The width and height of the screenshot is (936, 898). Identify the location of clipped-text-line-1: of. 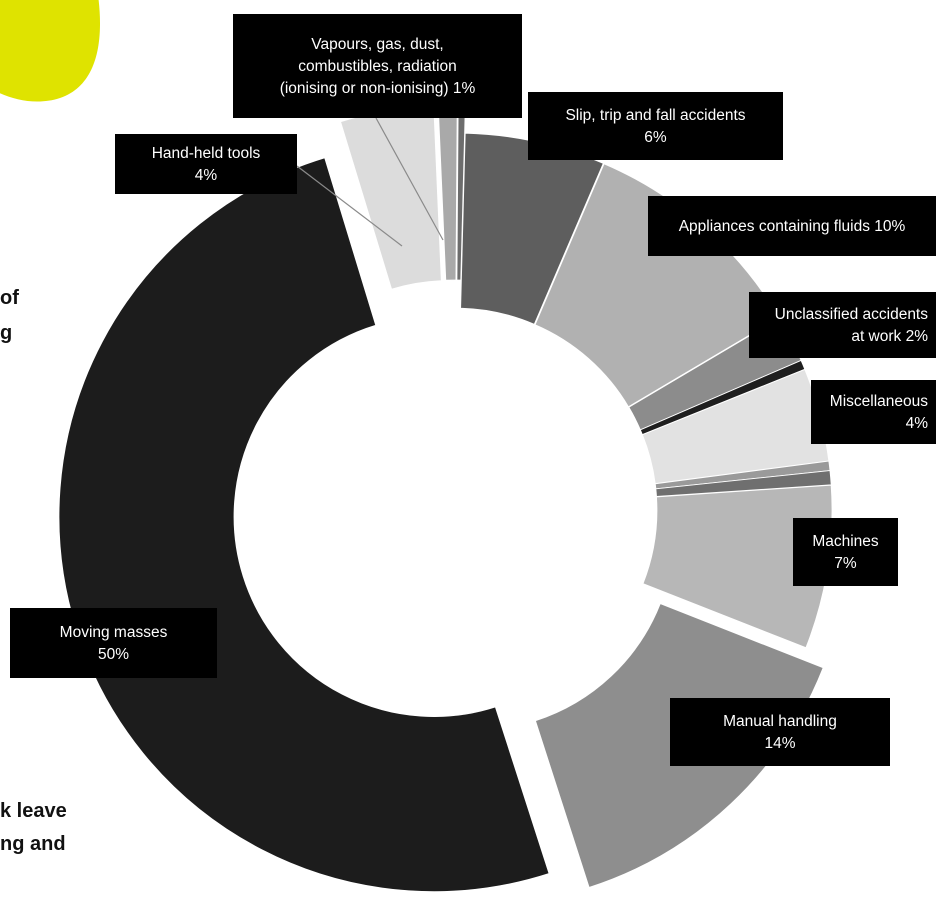
(9, 298).